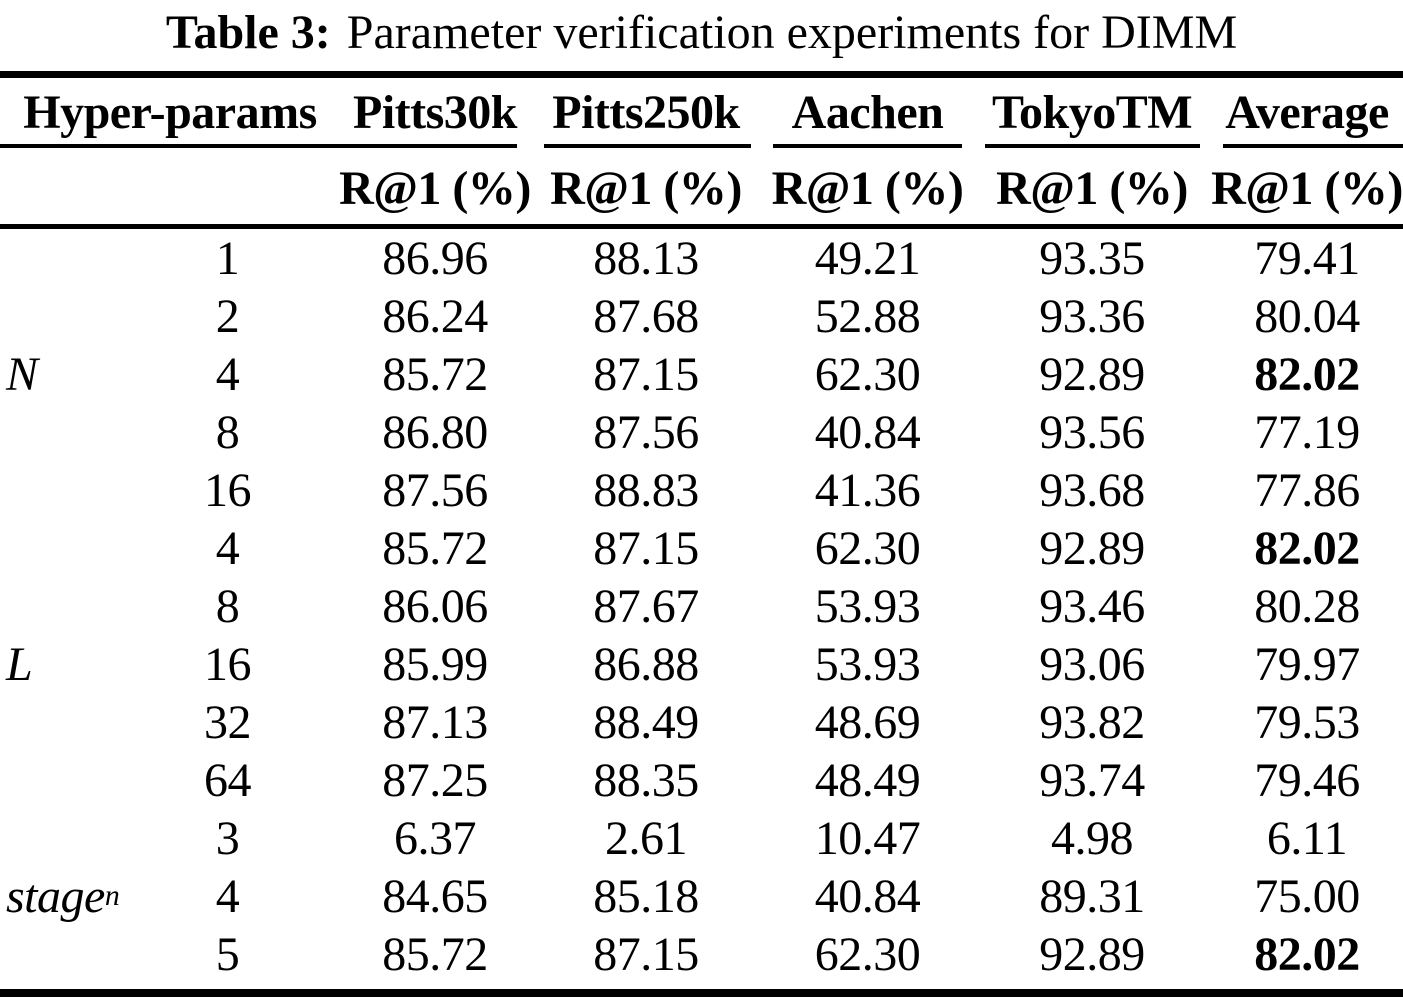 The height and width of the screenshot is (1001, 1403). I want to click on data-cell: 88.13, so click(646, 258).